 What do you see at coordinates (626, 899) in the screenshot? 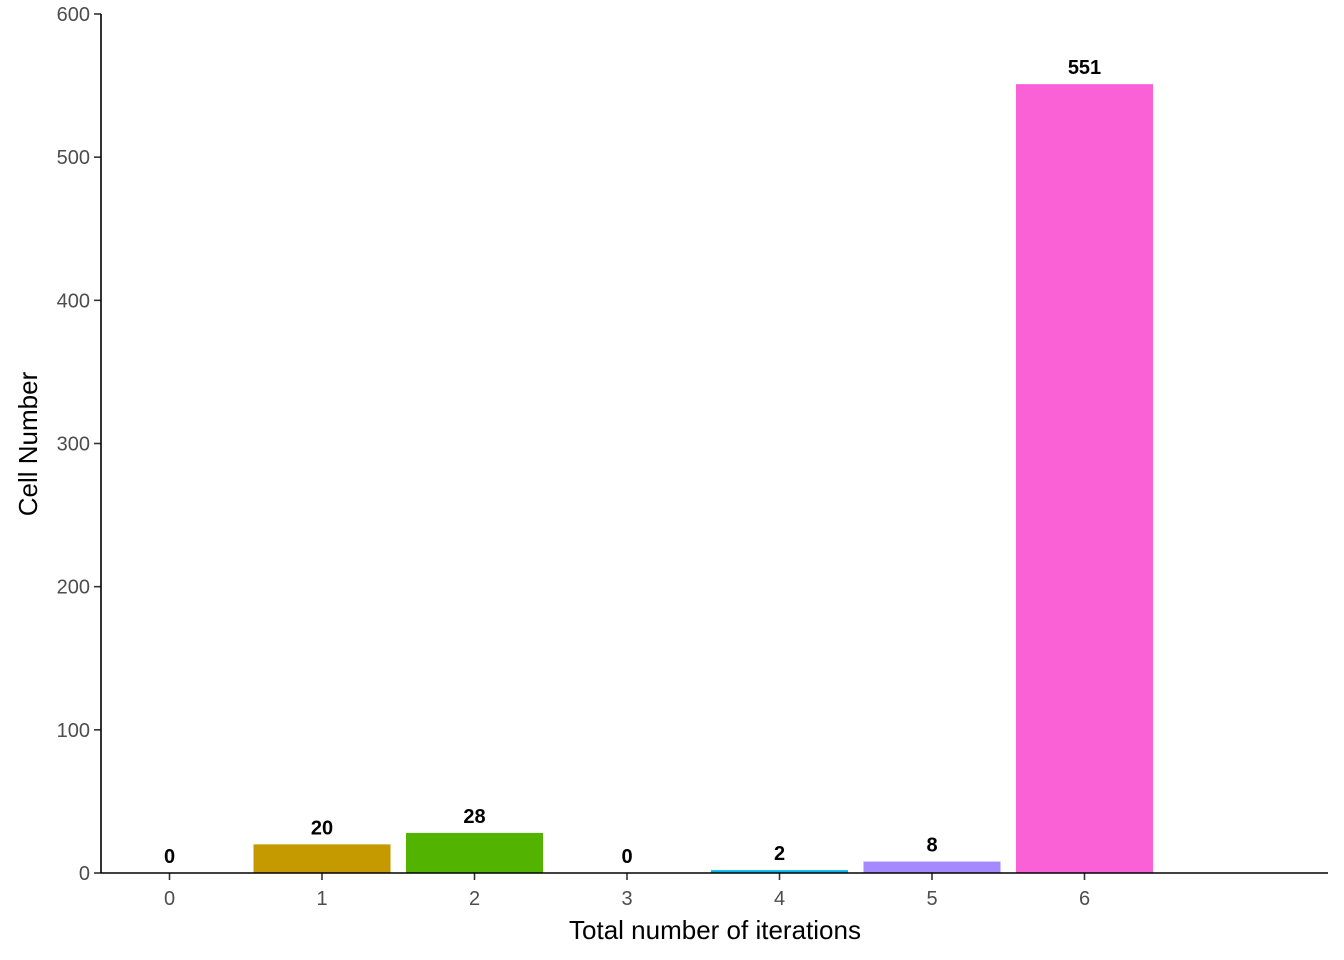
I see `x-tick-label: 3` at bounding box center [626, 899].